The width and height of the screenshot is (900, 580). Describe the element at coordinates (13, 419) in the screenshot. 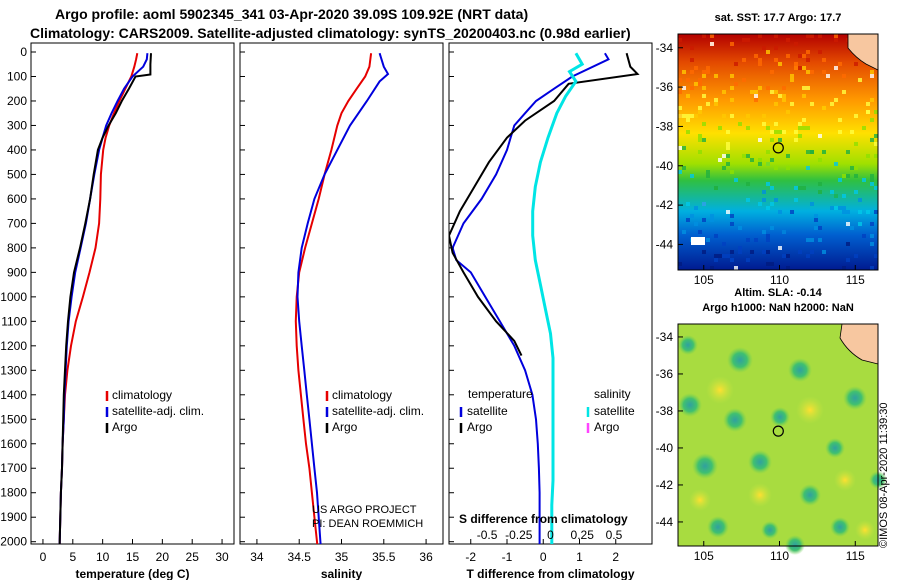

I see `y-tick-label: 1500` at that location.